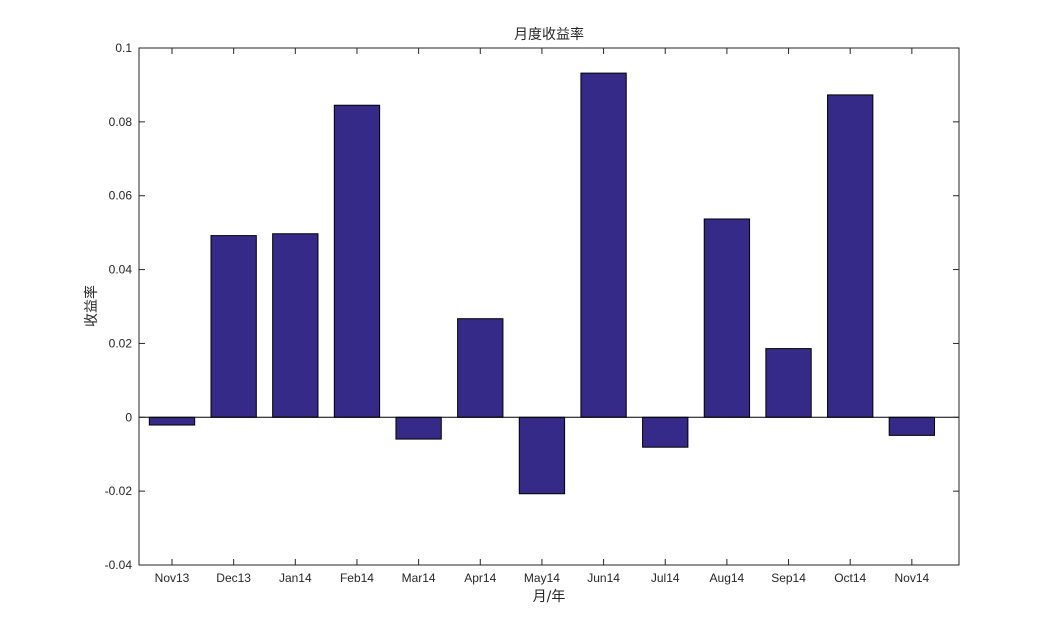 The image size is (1060, 635). What do you see at coordinates (233, 578) in the screenshot?
I see `x-tick-label: Dec13` at bounding box center [233, 578].